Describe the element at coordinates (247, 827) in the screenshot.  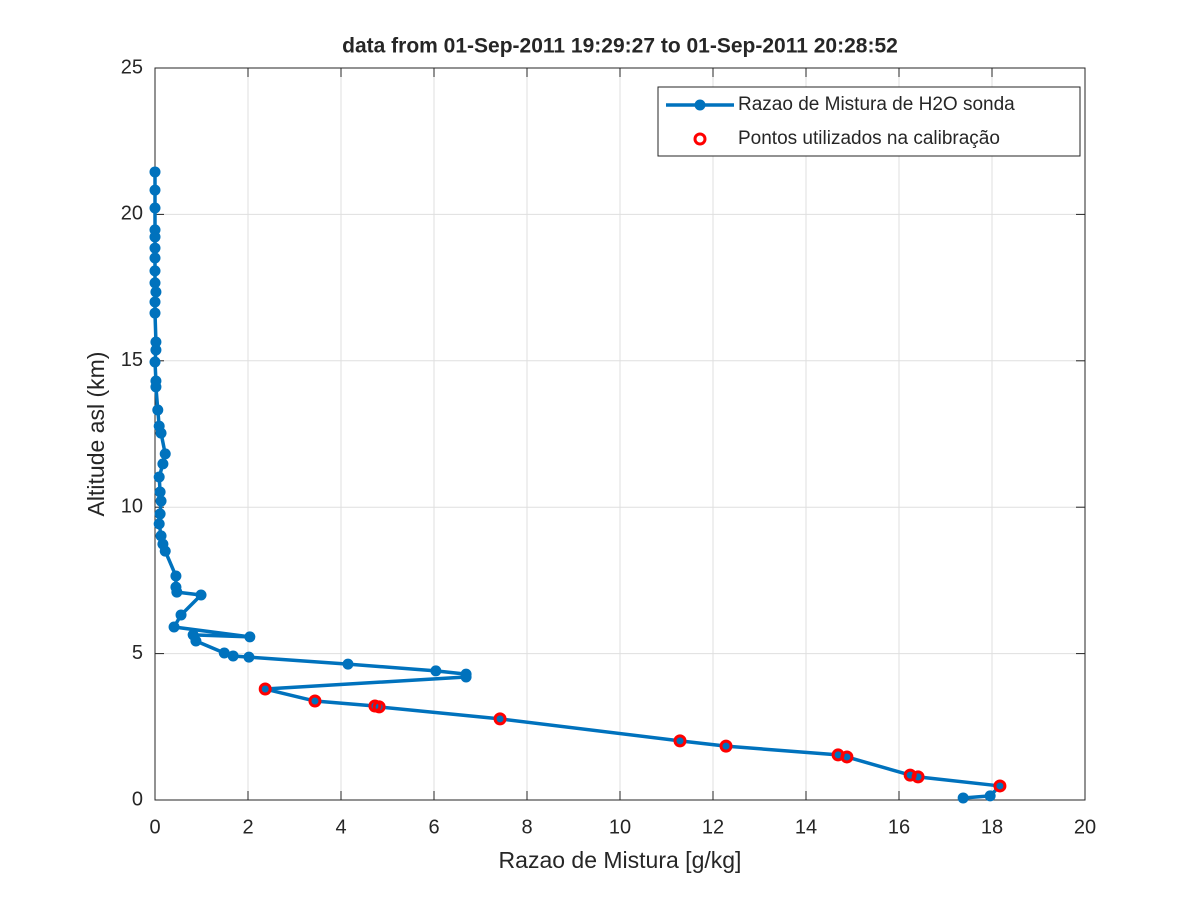
I see `x-tick-label: 2` at that location.